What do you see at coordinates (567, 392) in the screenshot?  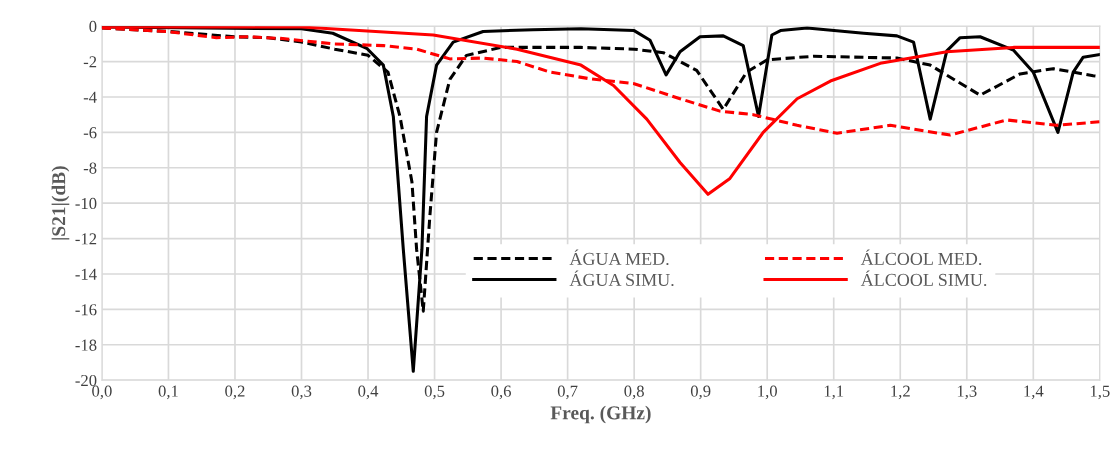 I see `x-tick-label: 0,7` at bounding box center [567, 392].